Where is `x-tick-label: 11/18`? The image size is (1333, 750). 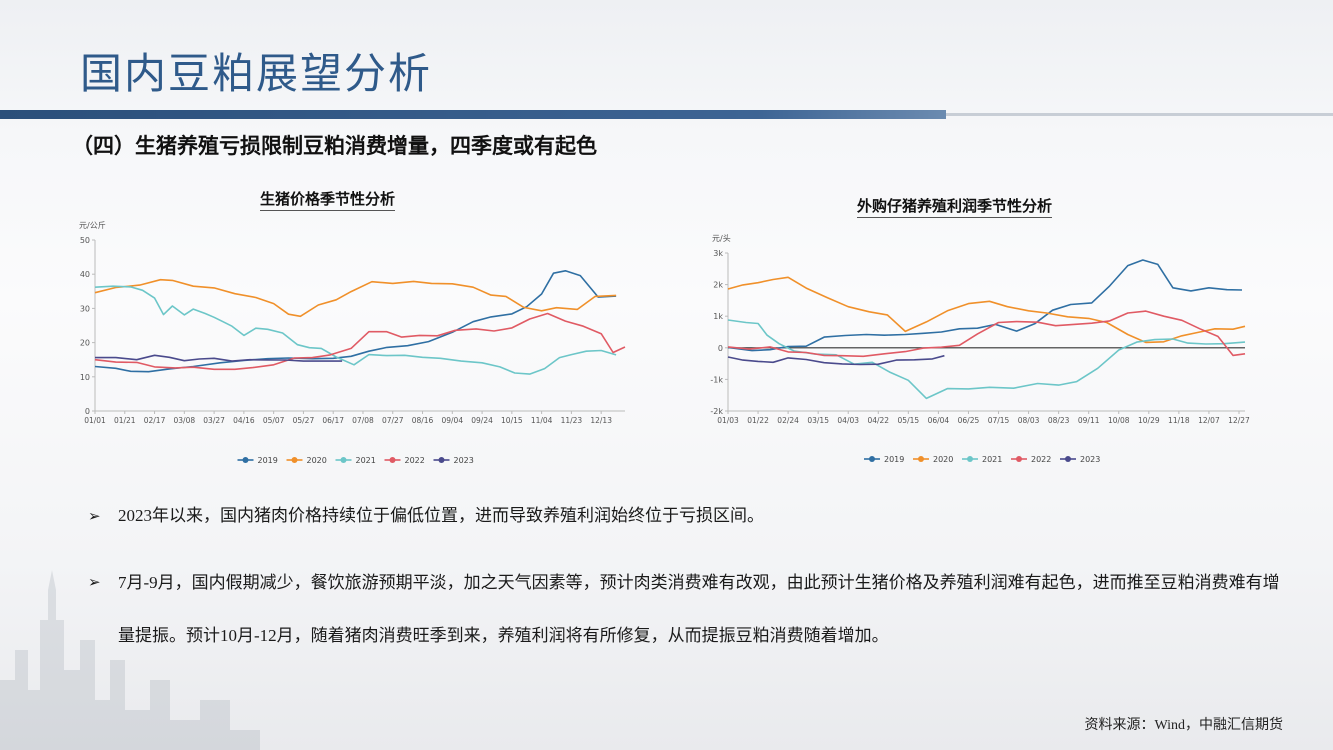 x-tick-label: 11/18 is located at coordinates (1179, 420).